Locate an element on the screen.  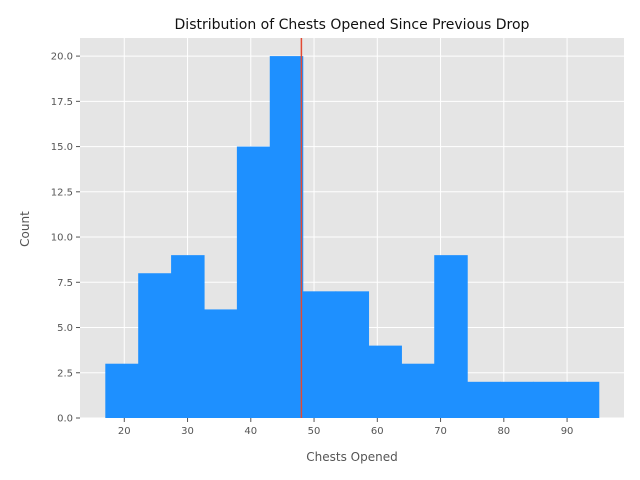
x-tick-label: 70 is located at coordinates (440, 431).